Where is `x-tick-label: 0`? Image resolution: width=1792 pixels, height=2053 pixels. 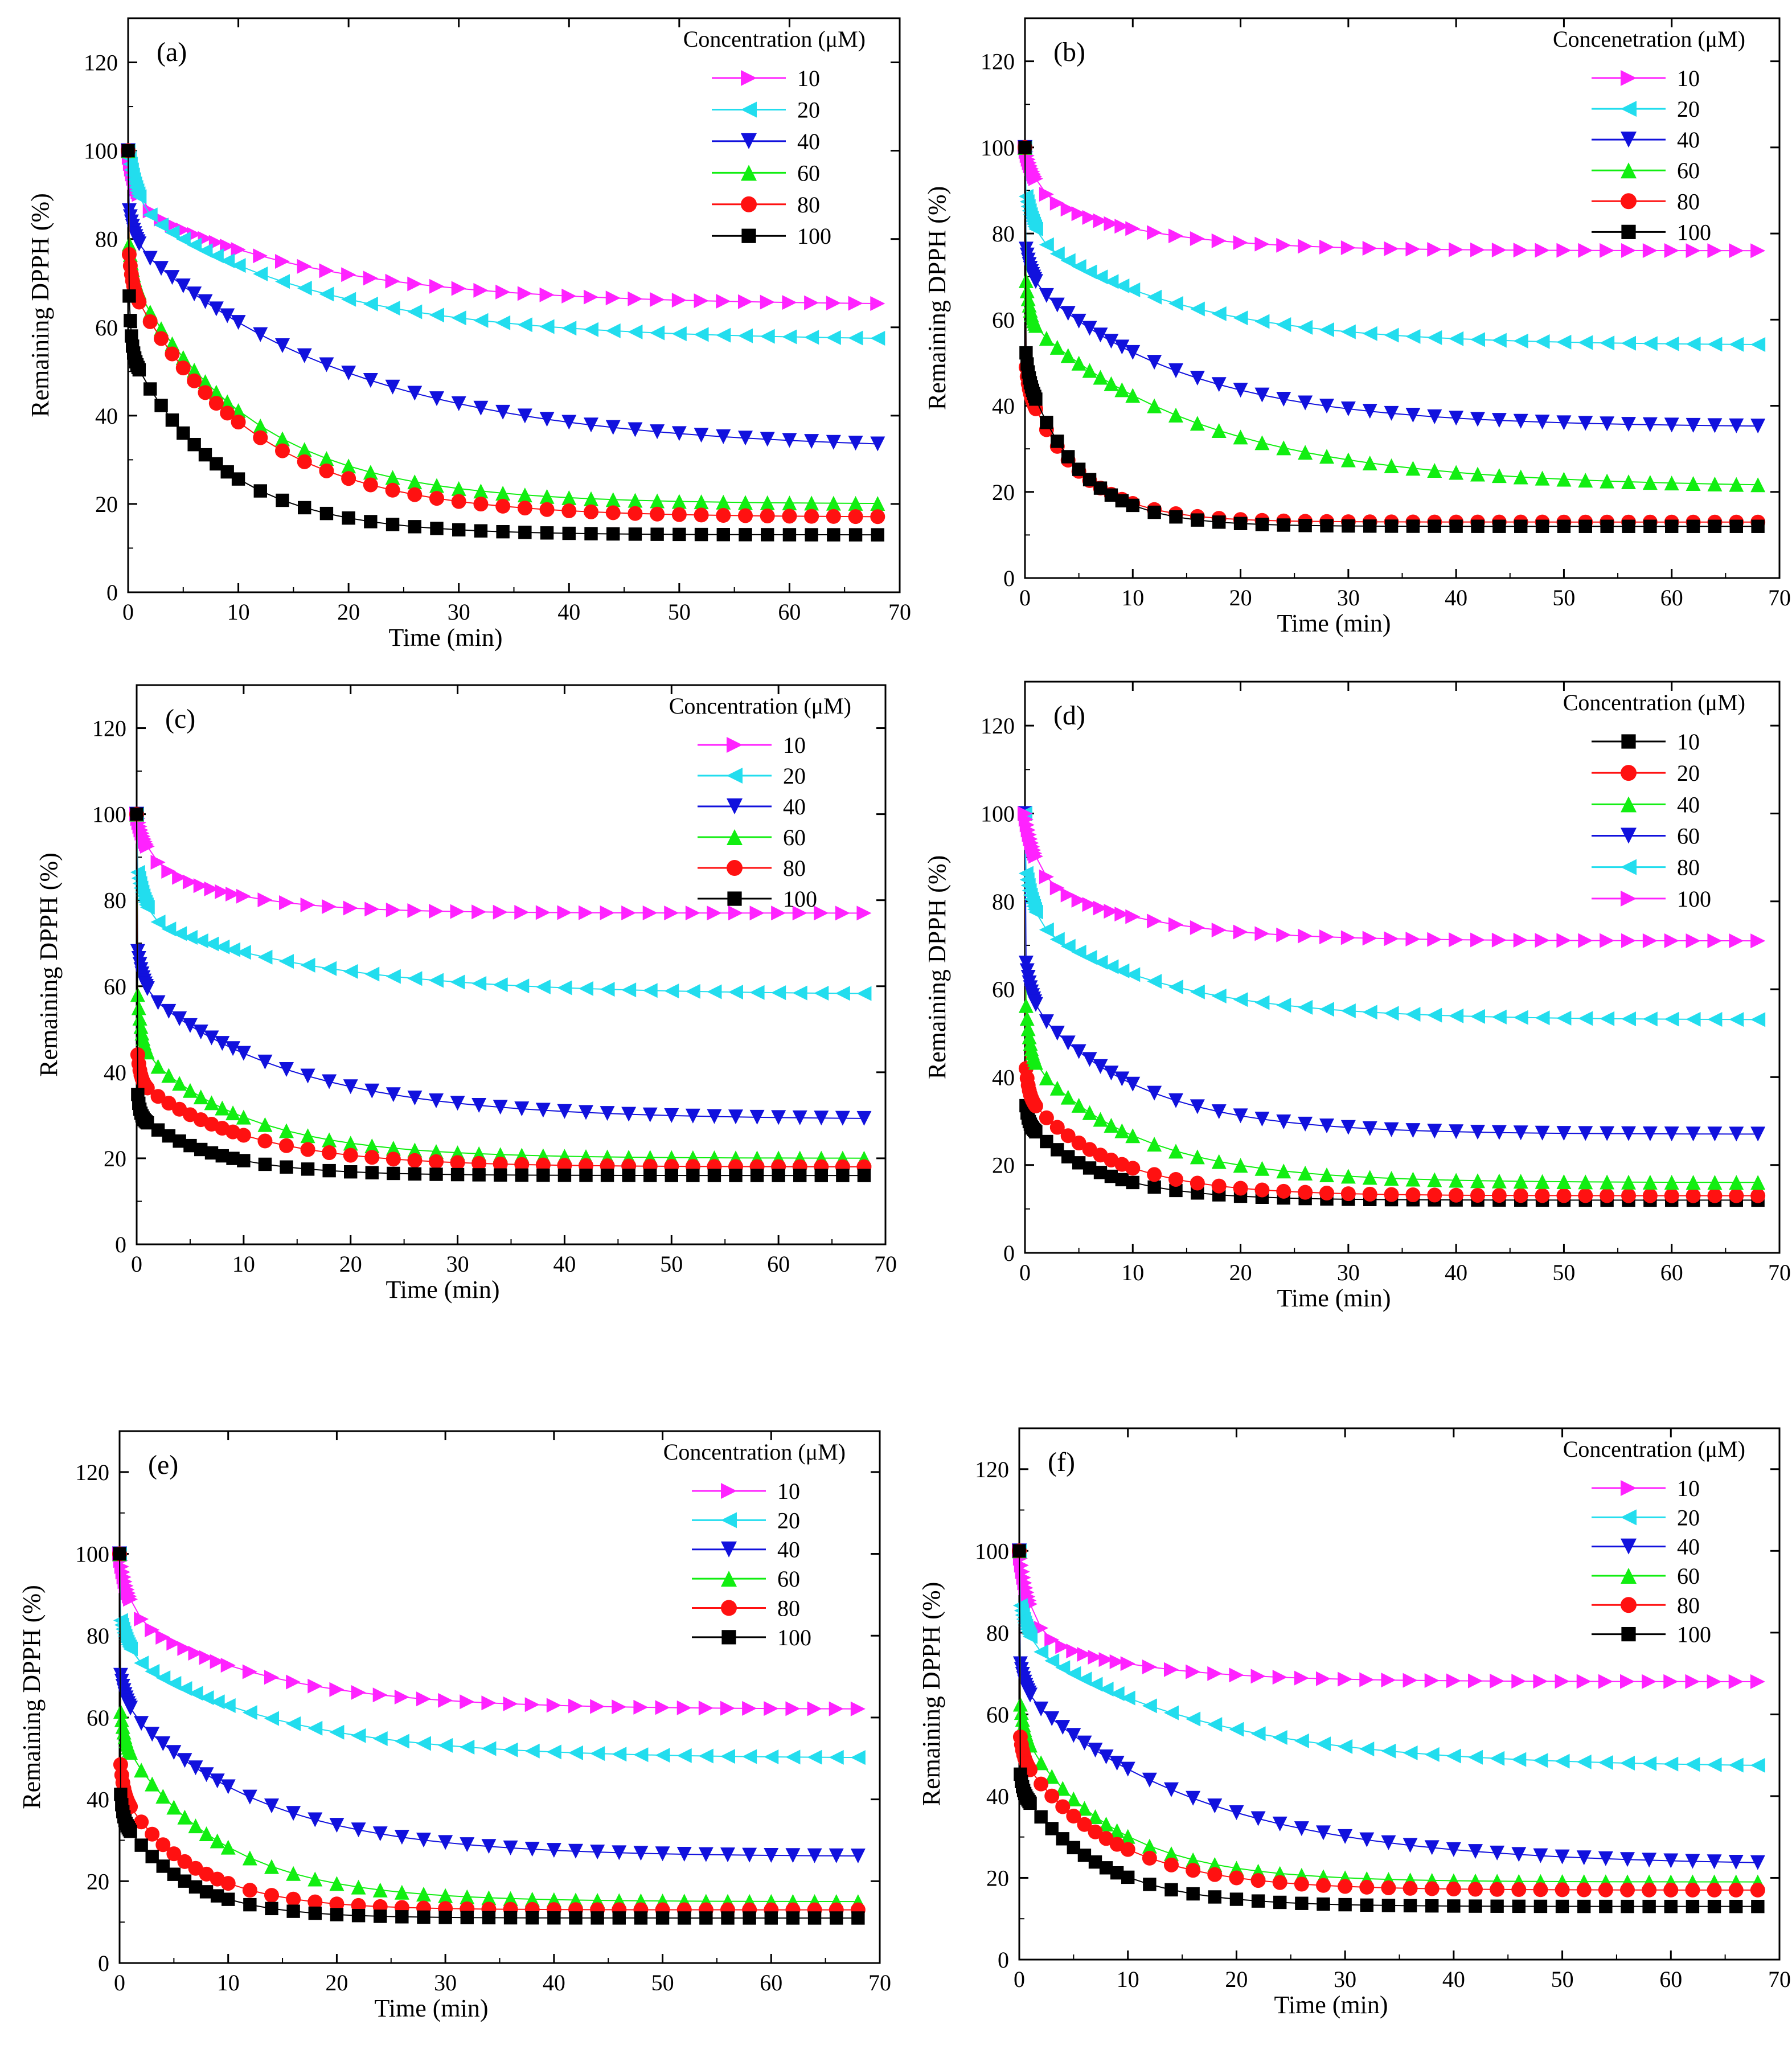
x-tick-label: 0 is located at coordinates (1025, 1272).